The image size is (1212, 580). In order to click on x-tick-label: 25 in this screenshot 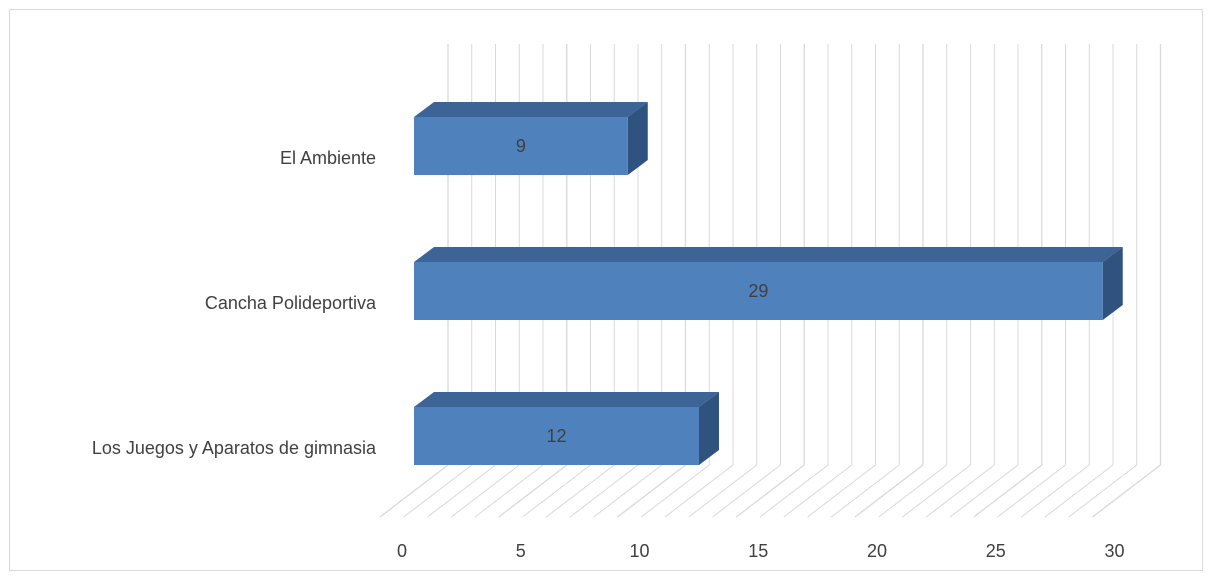, I will do `click(996, 551)`.